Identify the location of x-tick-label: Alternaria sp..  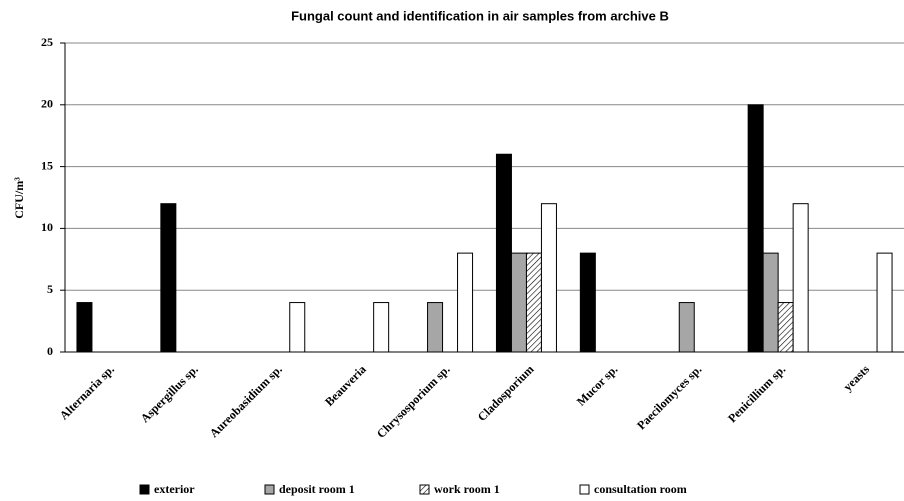
(87, 392).